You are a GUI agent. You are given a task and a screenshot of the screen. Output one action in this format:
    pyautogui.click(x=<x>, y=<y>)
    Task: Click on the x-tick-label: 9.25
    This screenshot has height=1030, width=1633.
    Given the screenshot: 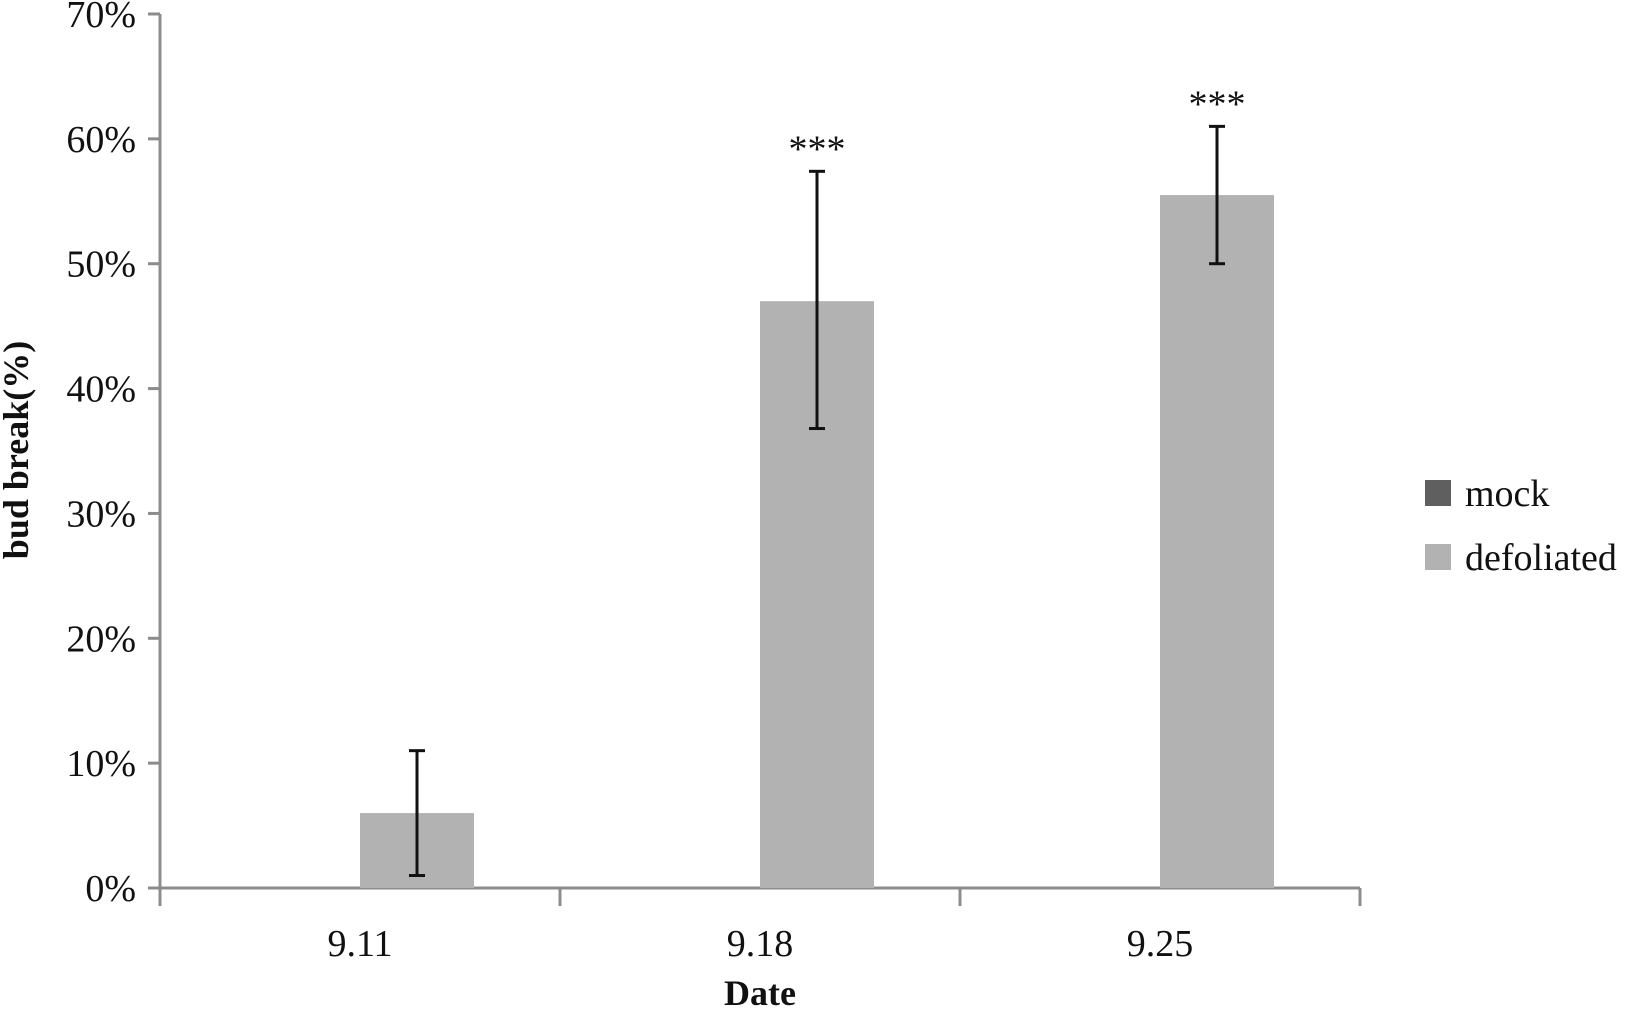 What is the action you would take?
    pyautogui.click(x=1160, y=944)
    